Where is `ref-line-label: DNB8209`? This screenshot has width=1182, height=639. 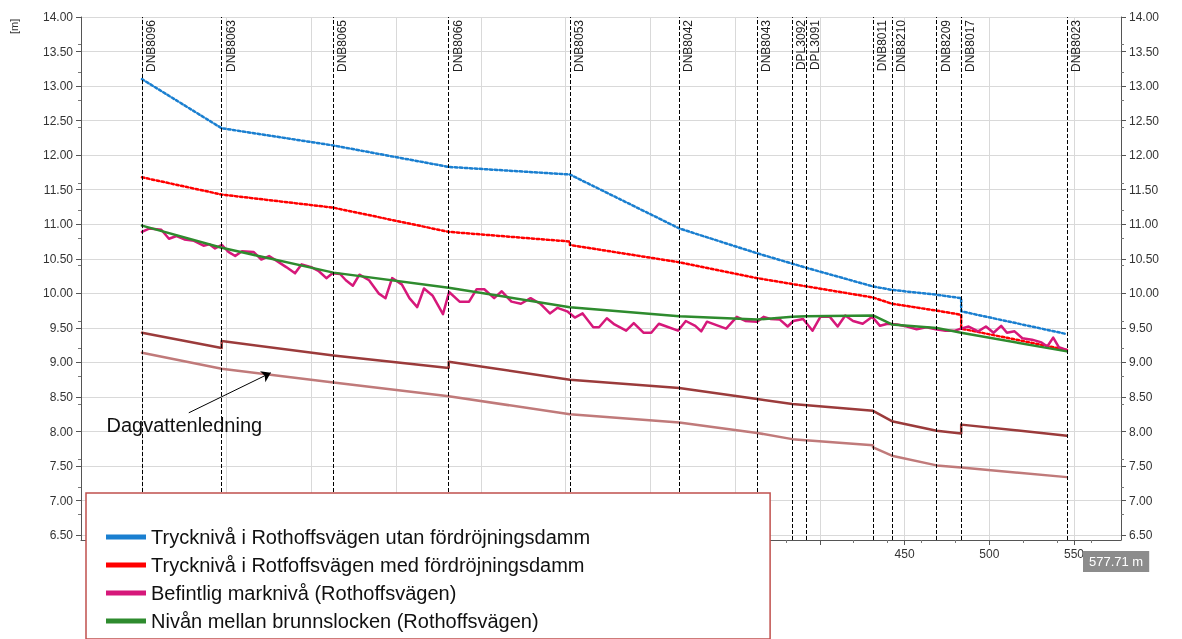
ref-line-label: DNB8209 is located at coordinates (945, 46).